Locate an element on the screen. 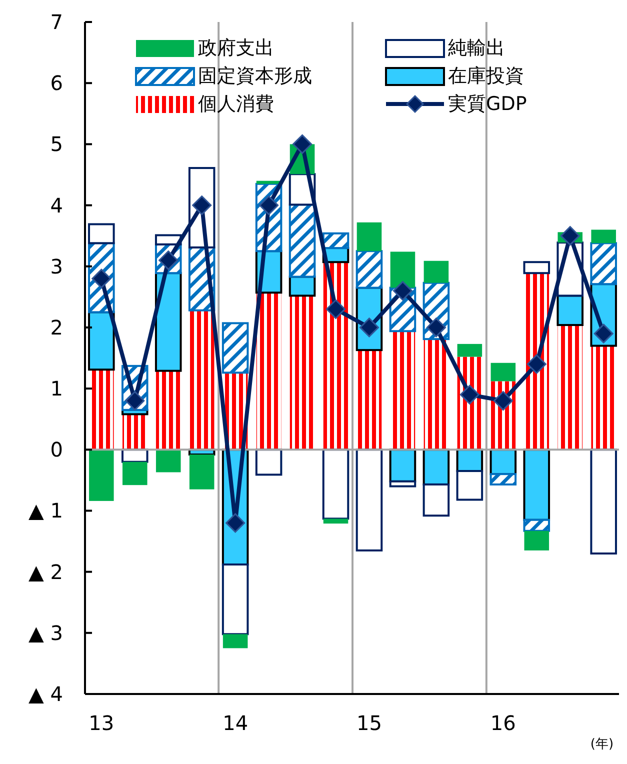 The width and height of the screenshot is (627, 764). x-tick-label: 15 is located at coordinates (369, 723).